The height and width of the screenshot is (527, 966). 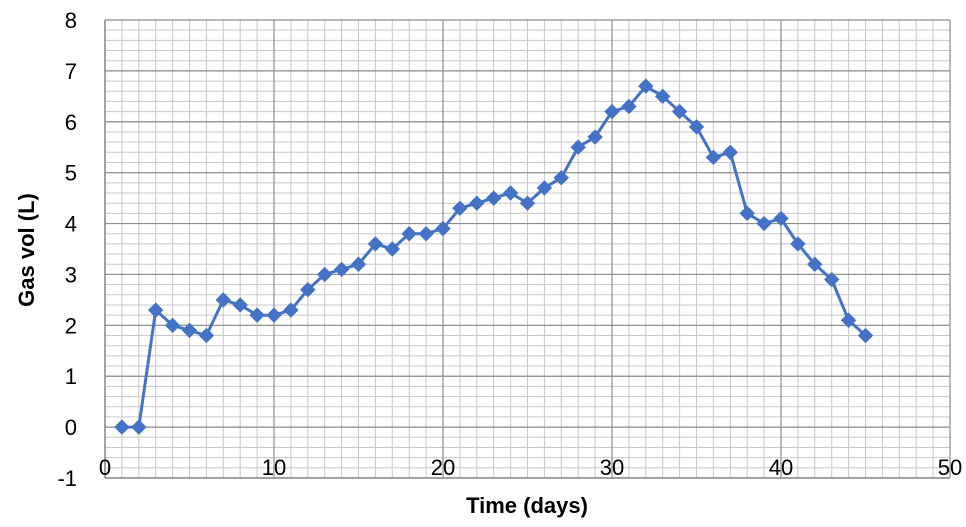 I want to click on x-axis-title: Time (days), so click(x=527, y=505).